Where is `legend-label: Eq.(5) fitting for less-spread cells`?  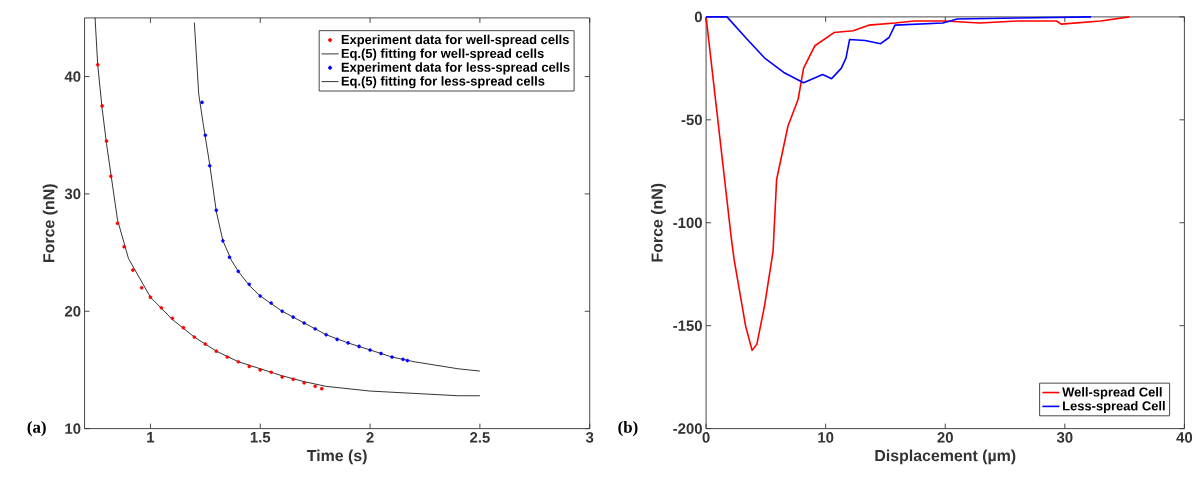 legend-label: Eq.(5) fitting for less-spread cells is located at coordinates (443, 82).